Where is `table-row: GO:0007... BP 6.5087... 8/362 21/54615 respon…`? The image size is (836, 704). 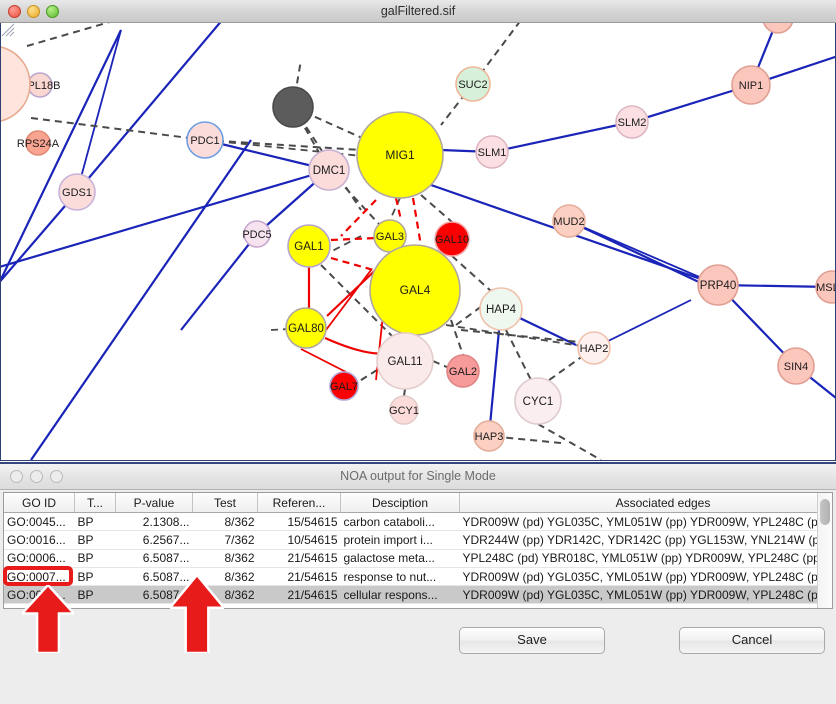 table-row: GO:0007... BP 6.5087... 8/362 21/54615 respon… is located at coordinates (418, 577).